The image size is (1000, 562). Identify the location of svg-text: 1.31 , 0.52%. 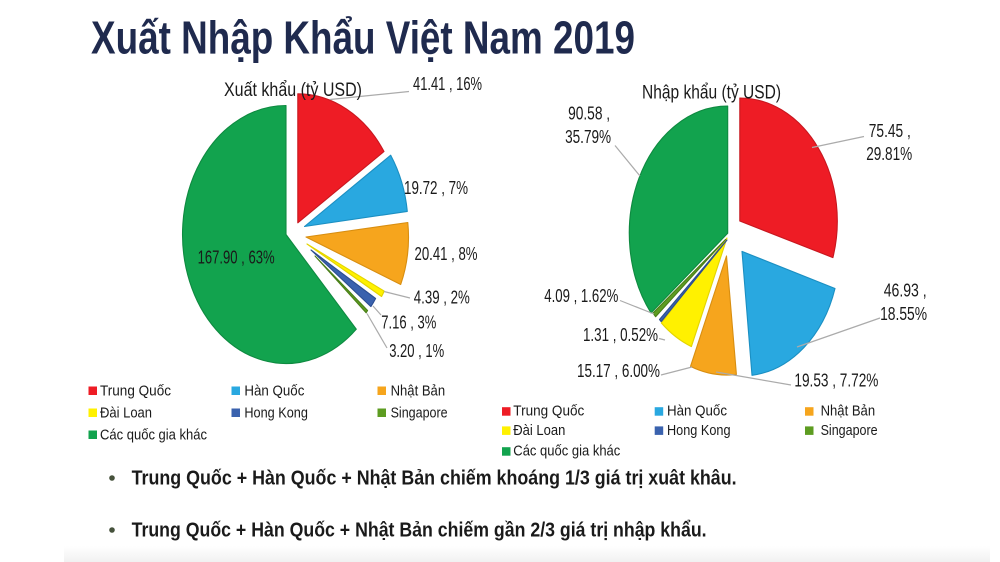
(620, 335).